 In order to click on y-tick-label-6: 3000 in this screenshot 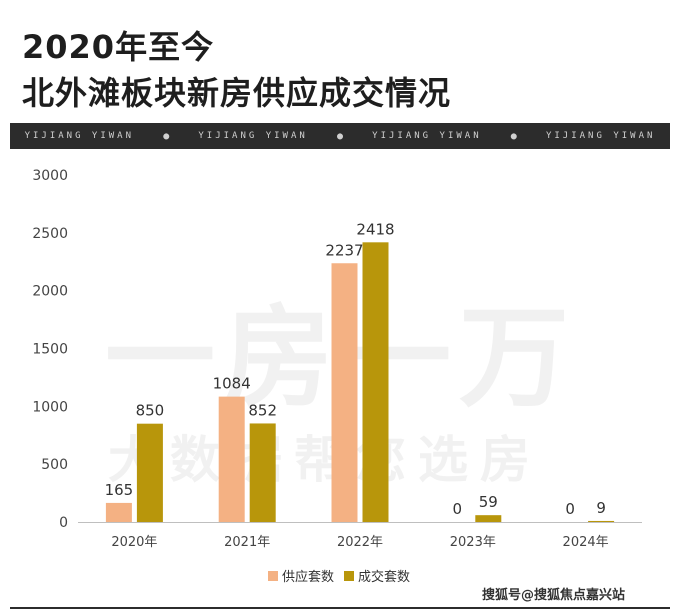, I will do `click(50, 176)`.